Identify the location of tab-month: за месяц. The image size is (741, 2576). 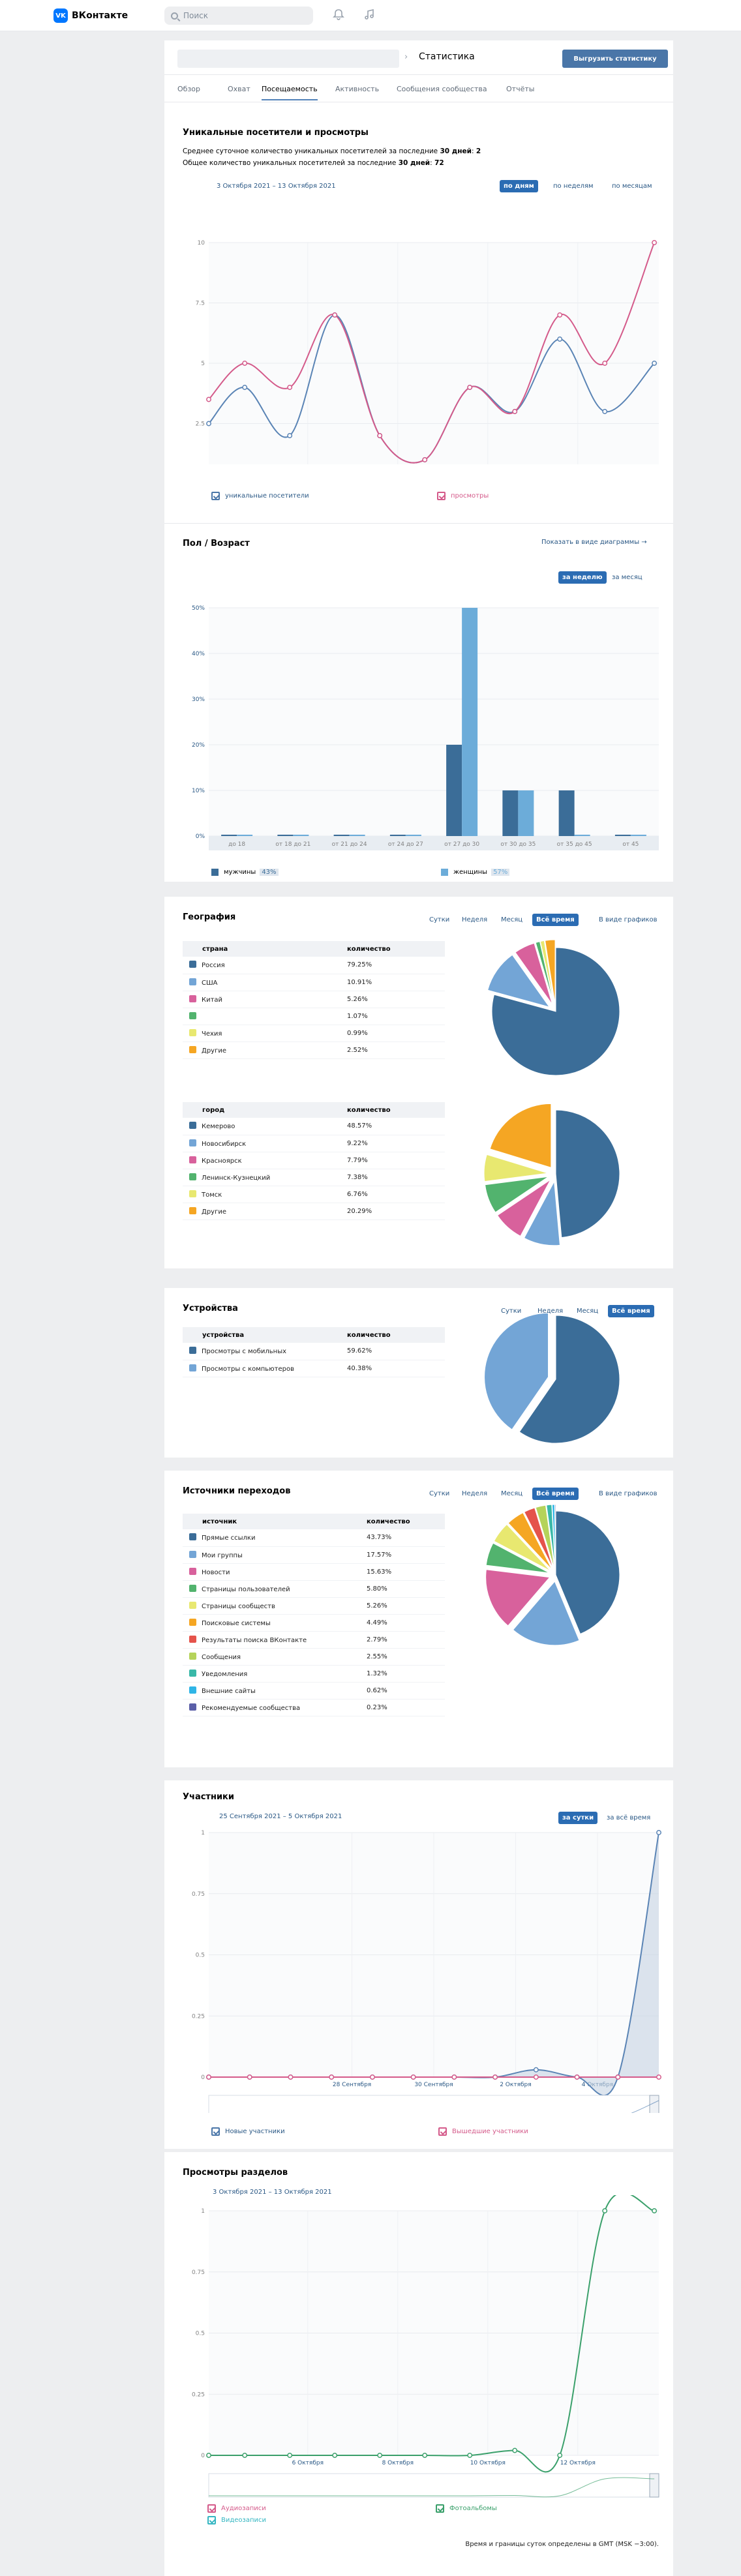
(628, 577).